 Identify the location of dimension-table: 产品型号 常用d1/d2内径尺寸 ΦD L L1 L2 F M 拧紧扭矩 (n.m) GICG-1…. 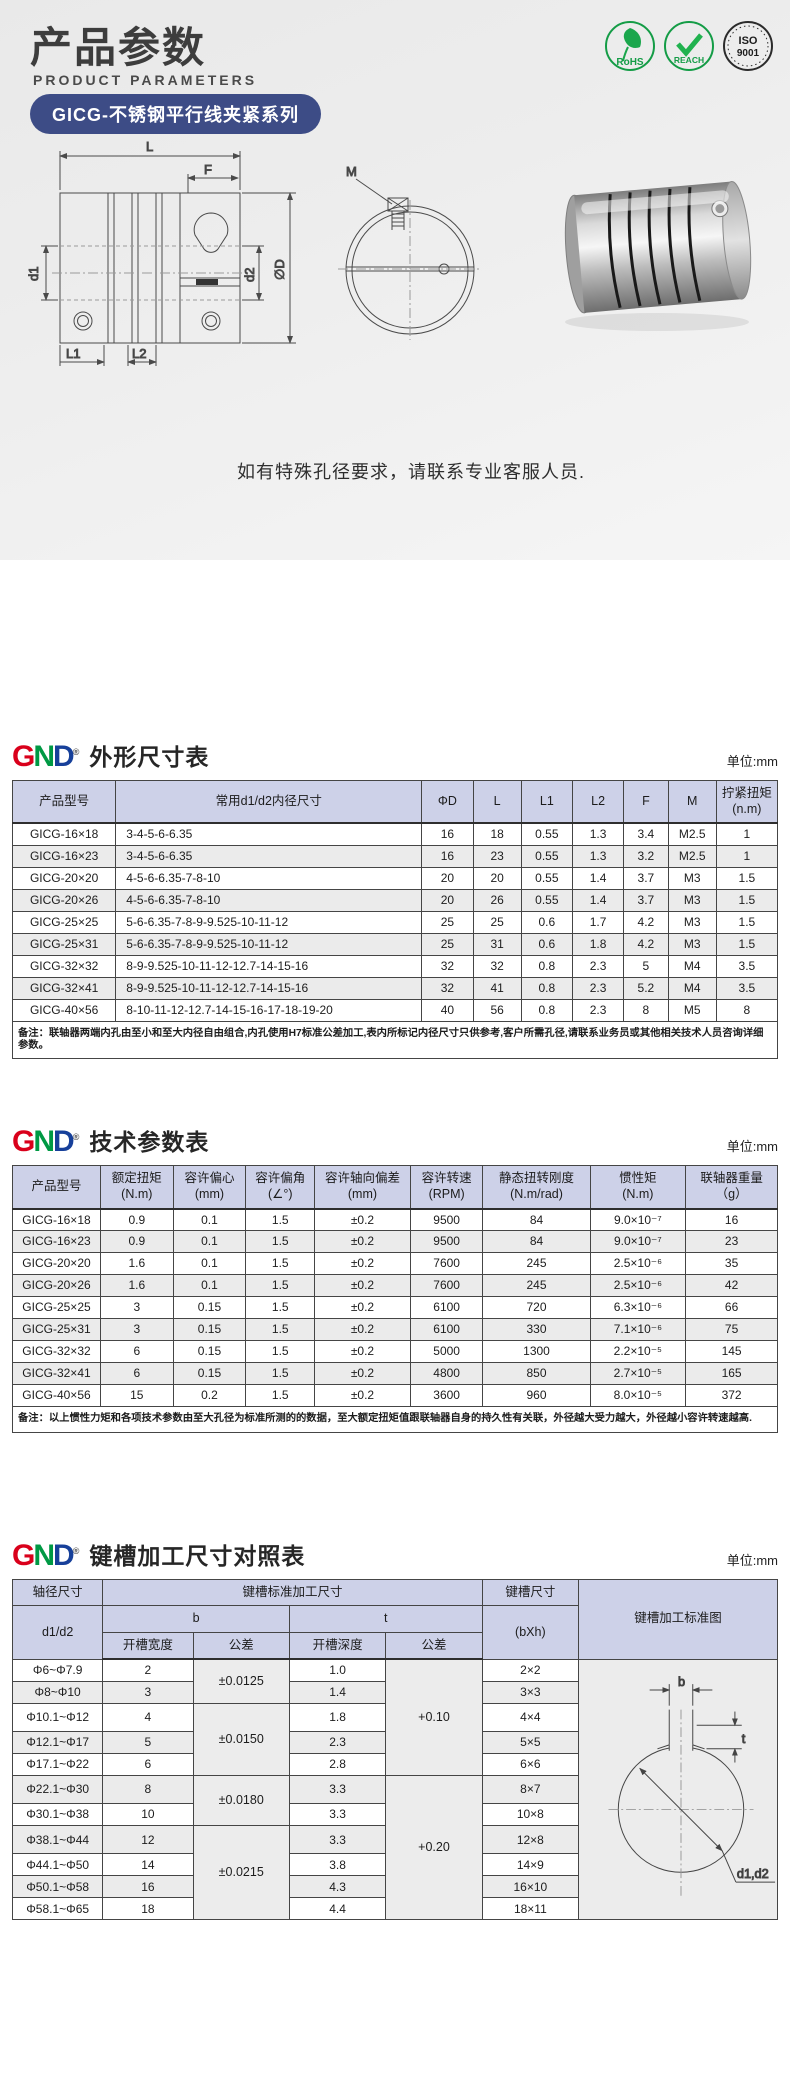
(395, 920).